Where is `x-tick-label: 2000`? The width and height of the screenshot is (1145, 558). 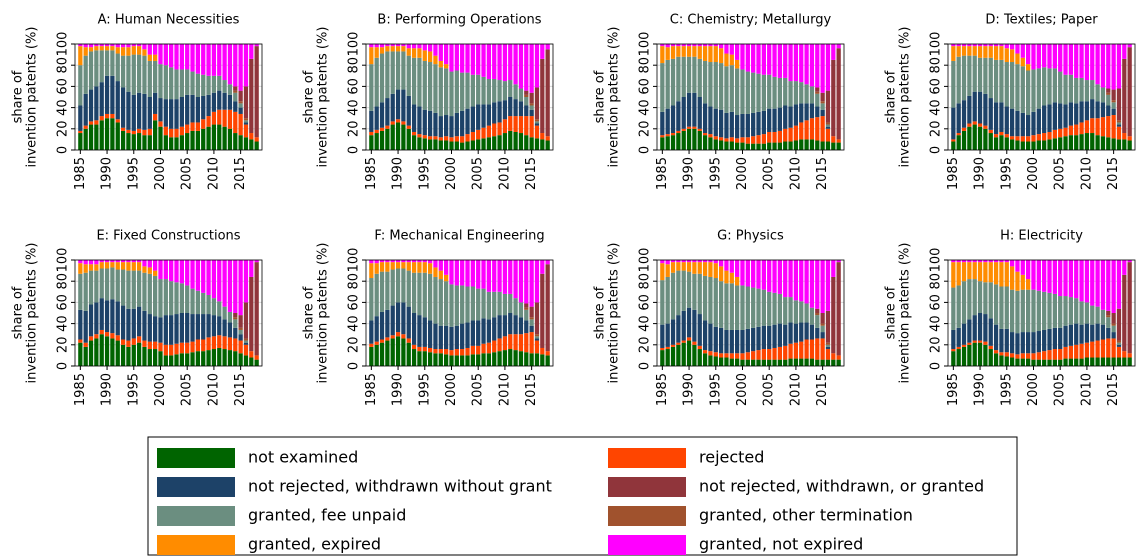 x-tick-label: 2000 is located at coordinates (451, 173).